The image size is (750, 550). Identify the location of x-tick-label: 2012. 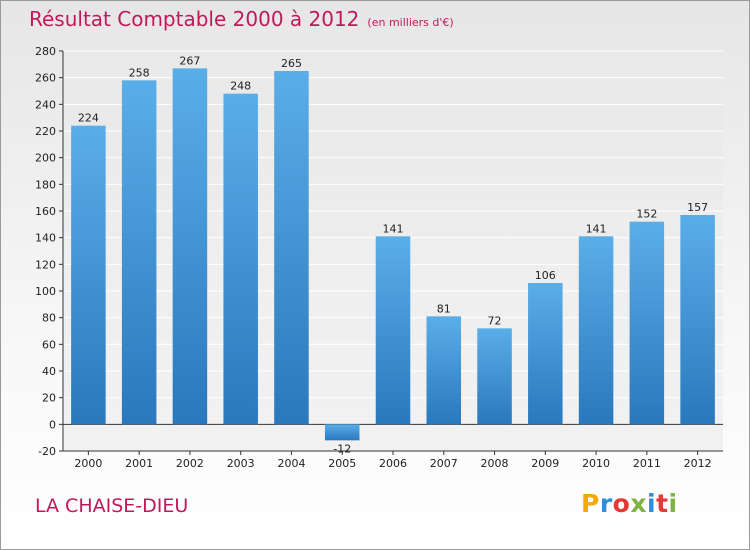
(698, 463).